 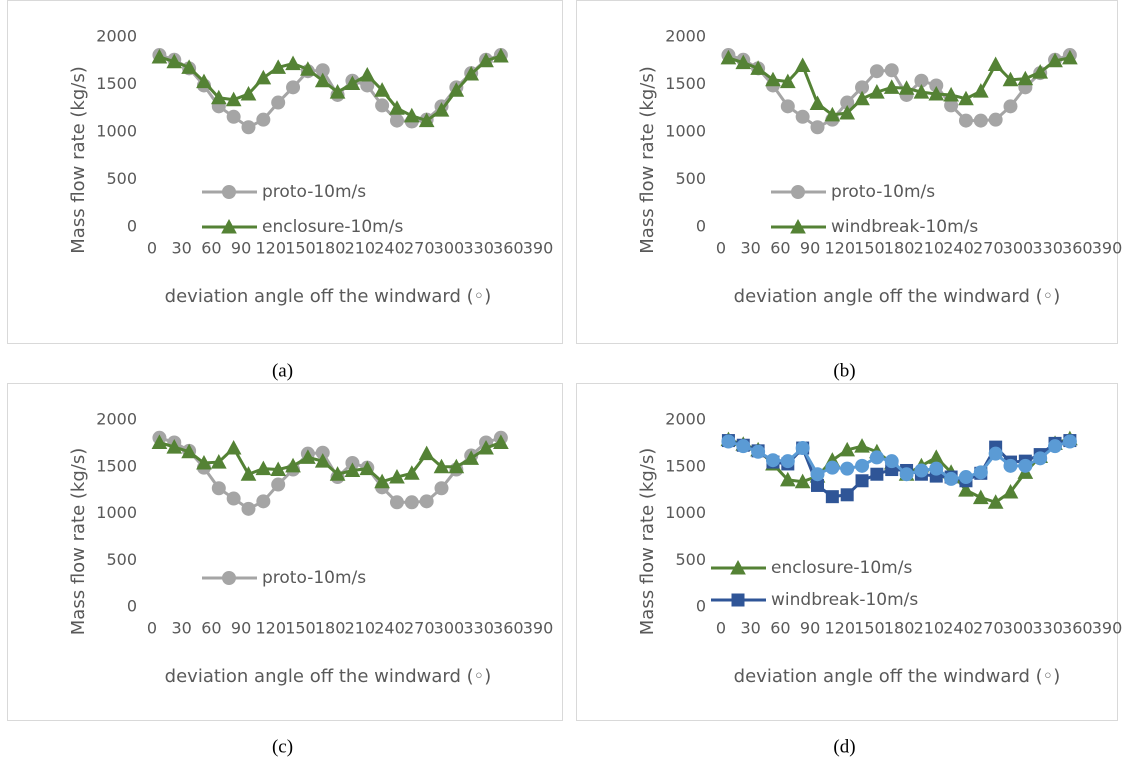 What do you see at coordinates (883, 192) in the screenshot?
I see `legend-label: proto-10m/s` at bounding box center [883, 192].